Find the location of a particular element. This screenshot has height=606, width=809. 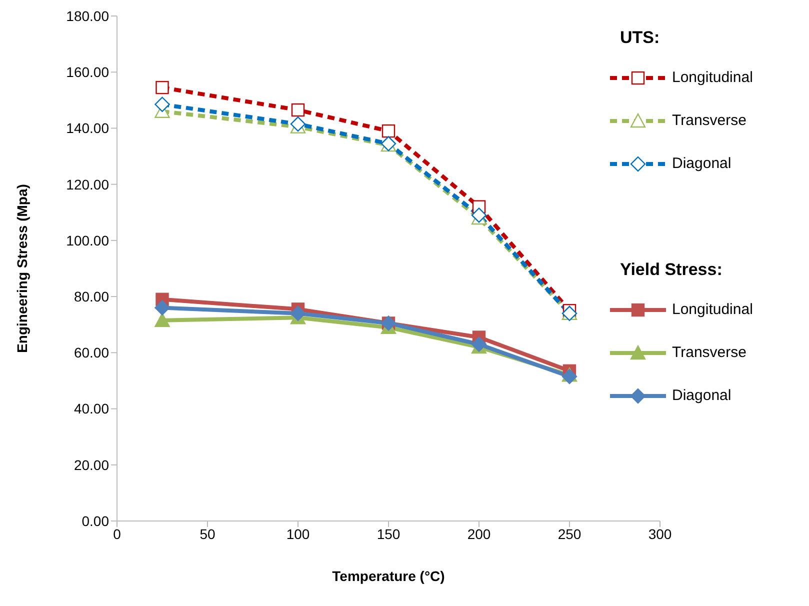

x-tick-label: 250 is located at coordinates (570, 534).